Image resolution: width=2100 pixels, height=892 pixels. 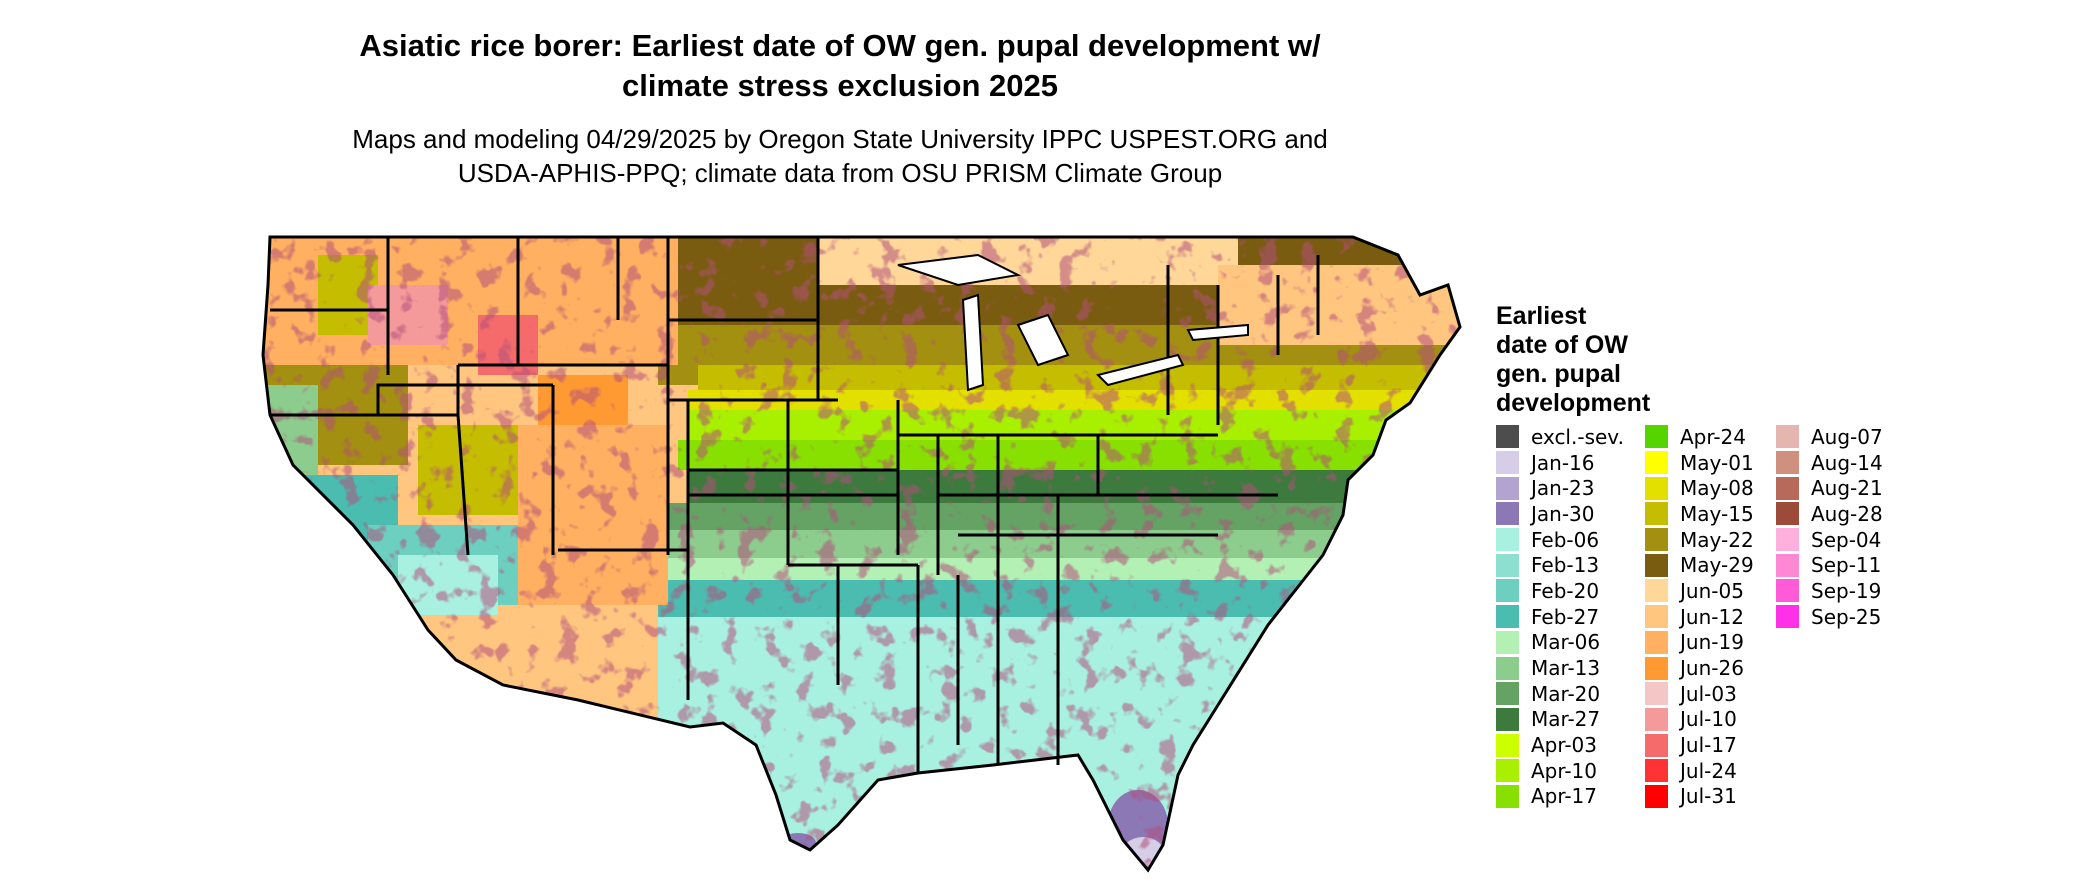 I want to click on legend-label: Feb-13, so click(x=1565, y=565).